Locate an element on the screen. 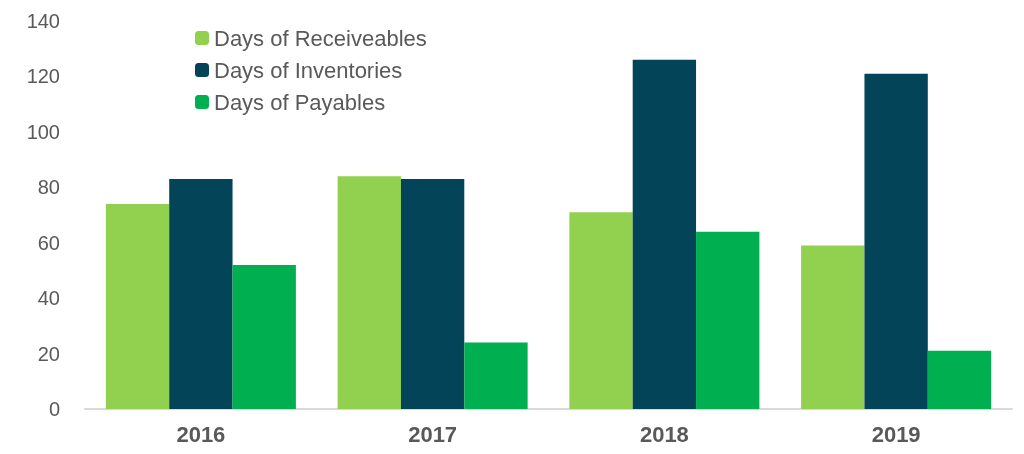  y-tick-label: 20 is located at coordinates (48, 353).